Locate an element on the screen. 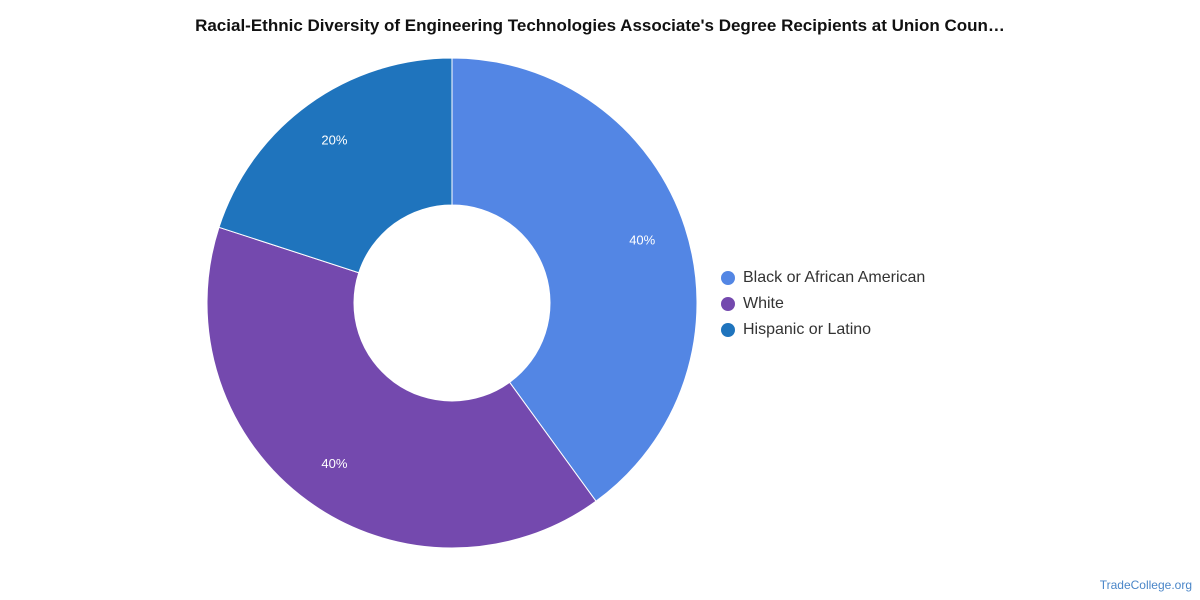  legend-swatch-black-or-african-american is located at coordinates (728, 278).